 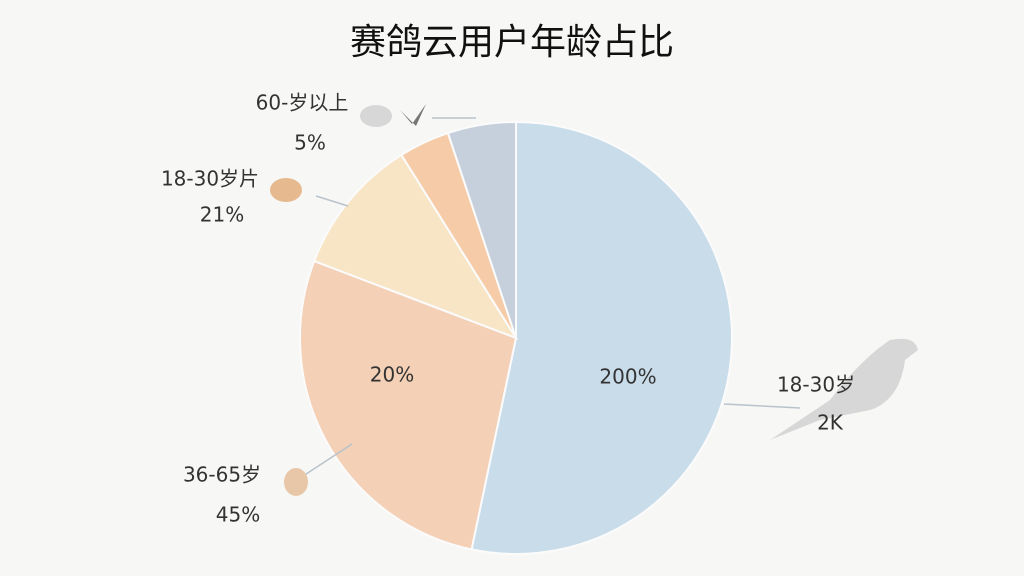 I want to click on annotation: 200%, so click(x=627, y=377).